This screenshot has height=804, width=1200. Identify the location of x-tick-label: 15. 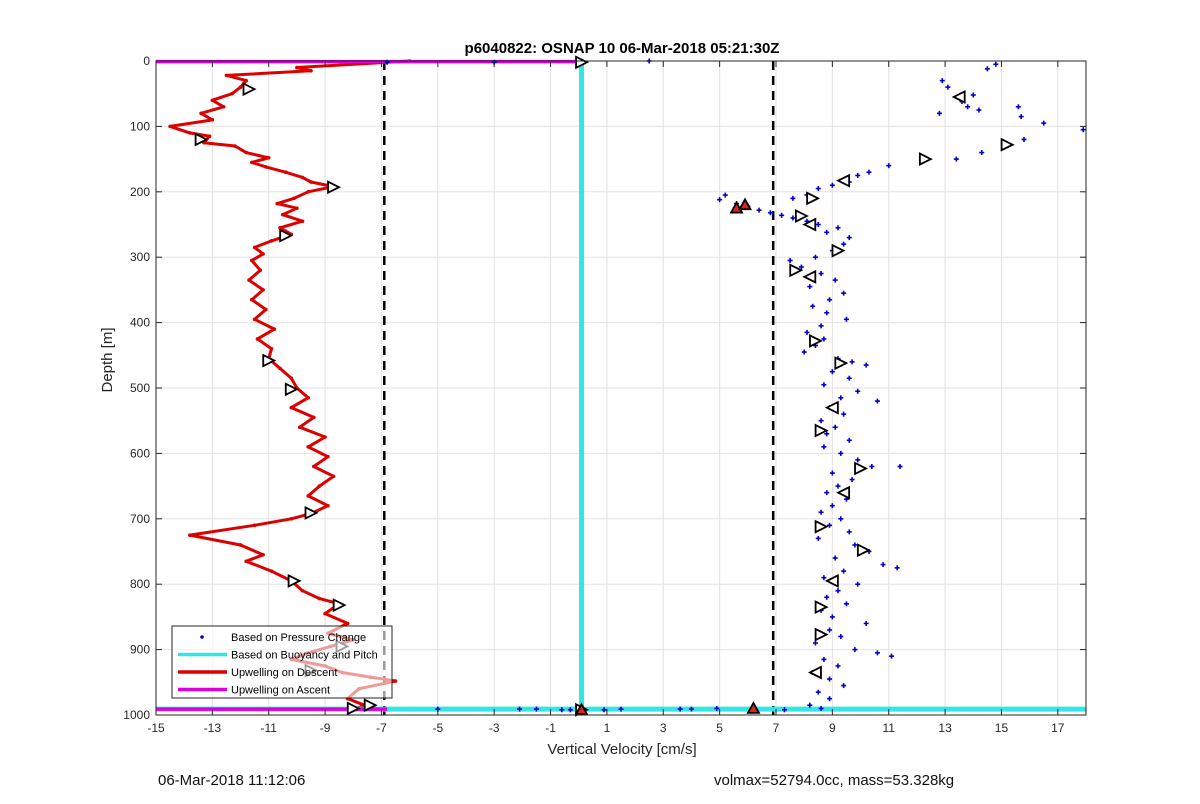
(1002, 728).